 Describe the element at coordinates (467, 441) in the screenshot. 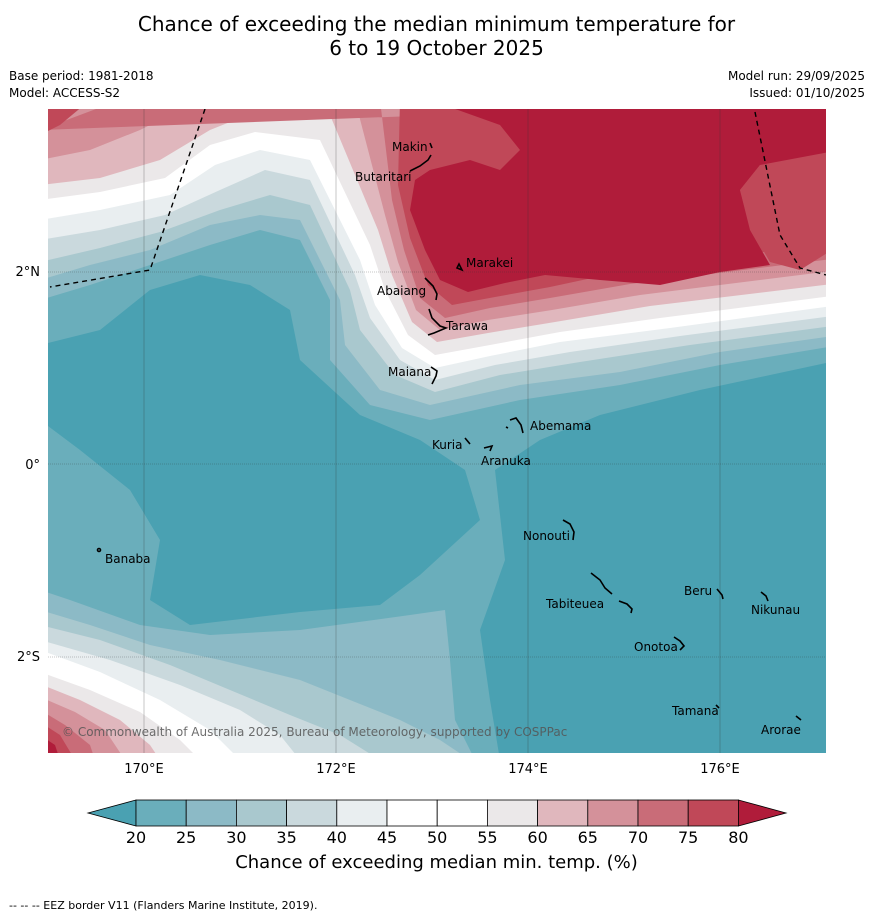

I see `island-kuria` at that location.